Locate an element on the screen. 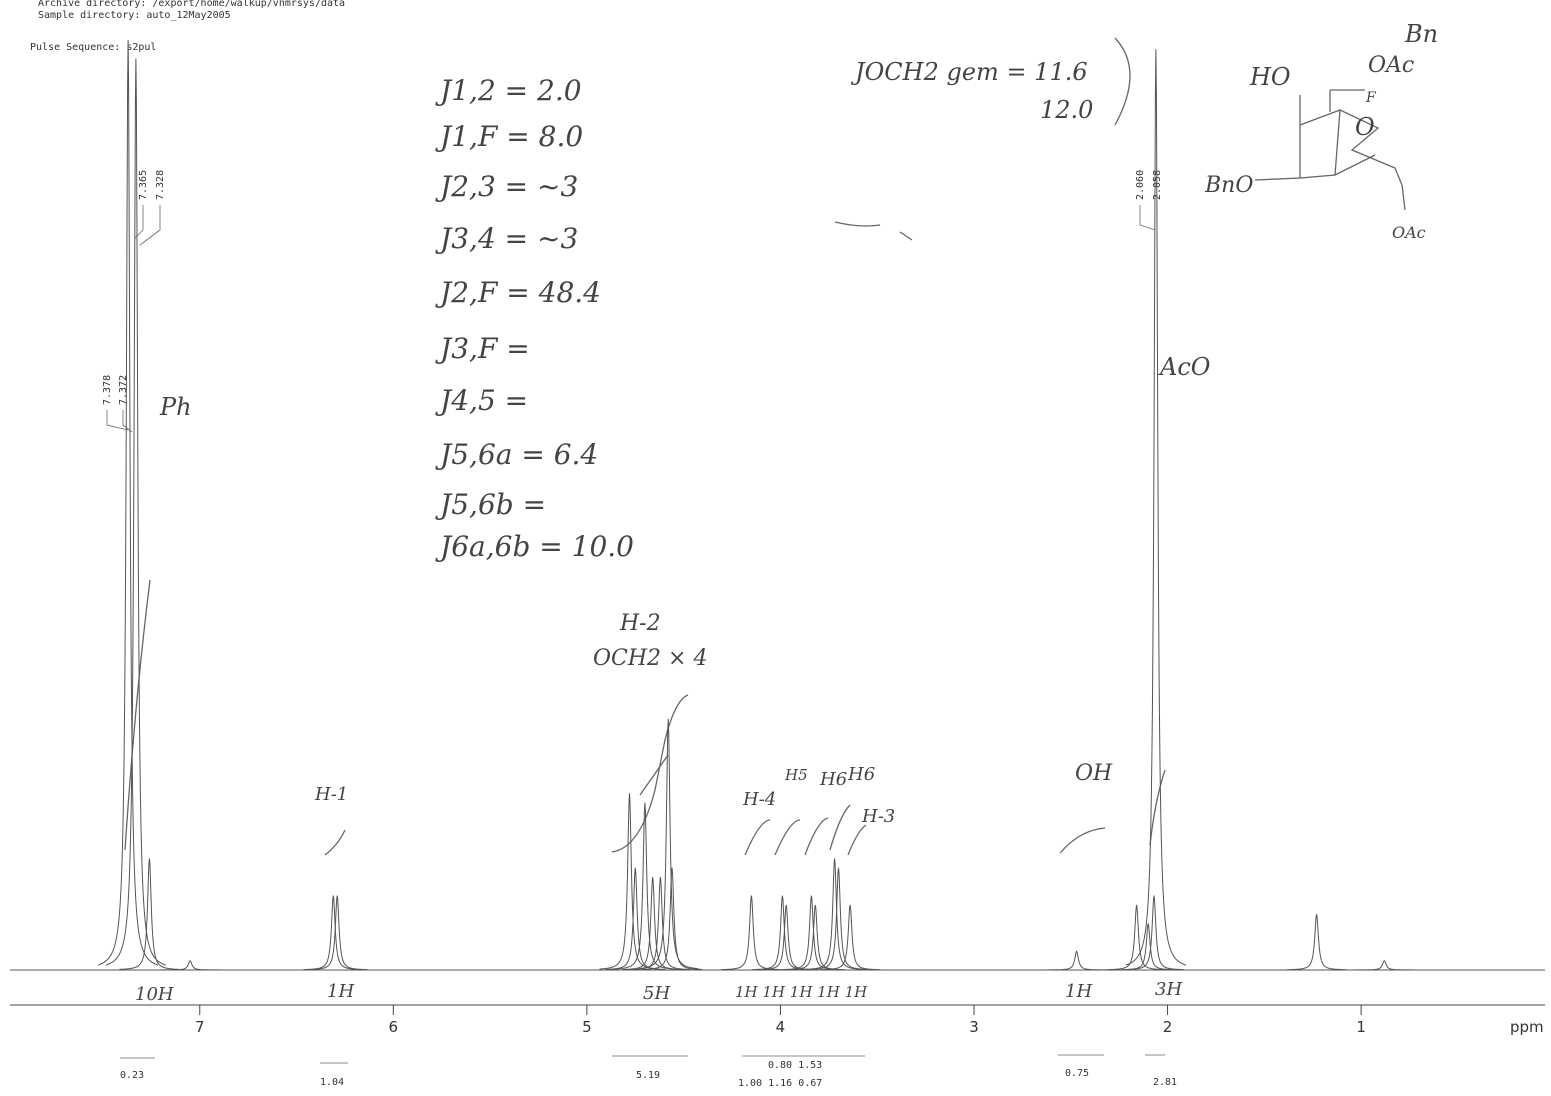 The height and width of the screenshot is (1096, 1551). coupling: J1,F = 8.0 is located at coordinates (509, 136).